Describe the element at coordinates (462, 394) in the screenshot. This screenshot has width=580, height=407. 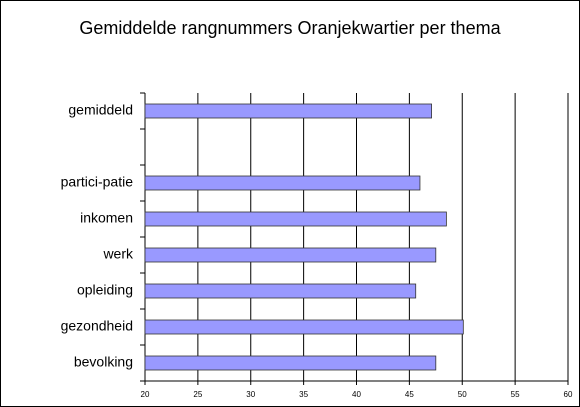
I see `x-tick-label: 50` at that location.